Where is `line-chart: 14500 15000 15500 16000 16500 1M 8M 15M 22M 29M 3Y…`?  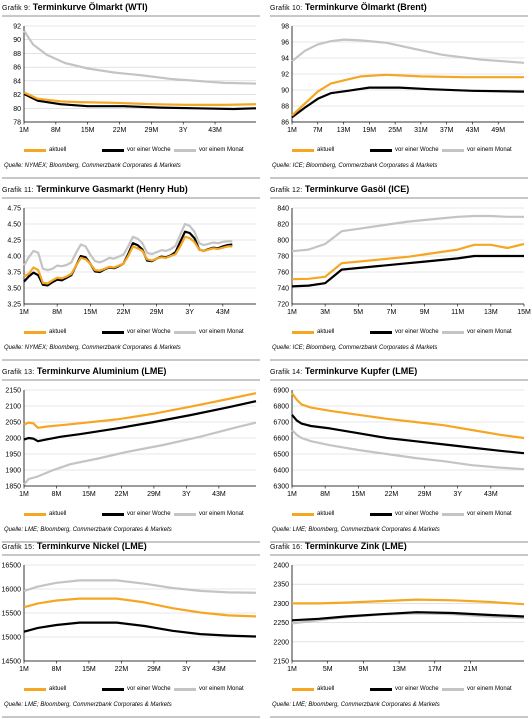 line-chart: 14500 15000 15500 16000 16500 1M 8M 15M 22M 29M 3Y… is located at coordinates (129, 618).